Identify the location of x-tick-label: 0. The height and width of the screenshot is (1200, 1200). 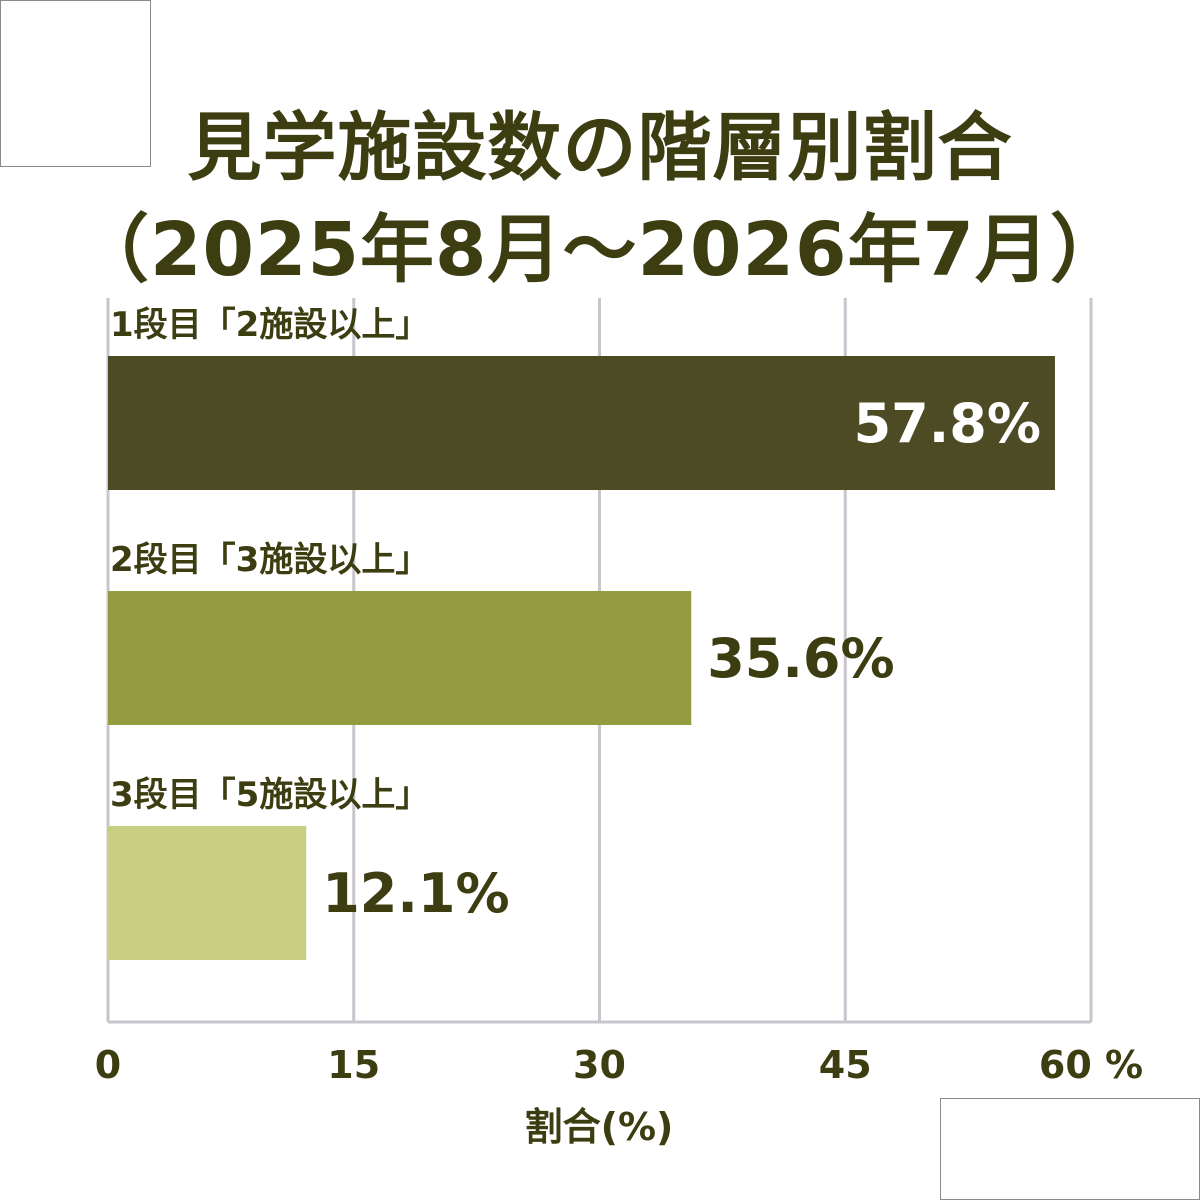
(108, 1065).